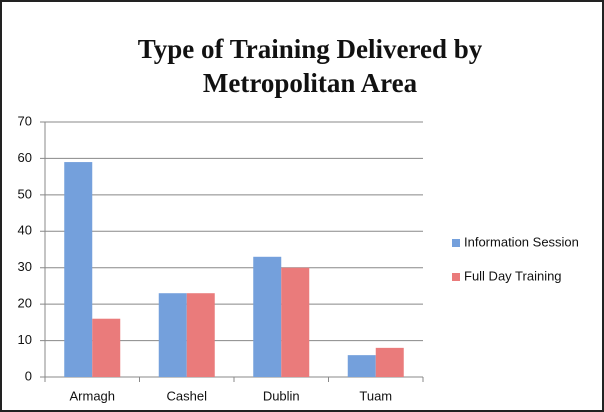  Describe the element at coordinates (28, 375) in the screenshot. I see `y-tick-label: 0` at that location.